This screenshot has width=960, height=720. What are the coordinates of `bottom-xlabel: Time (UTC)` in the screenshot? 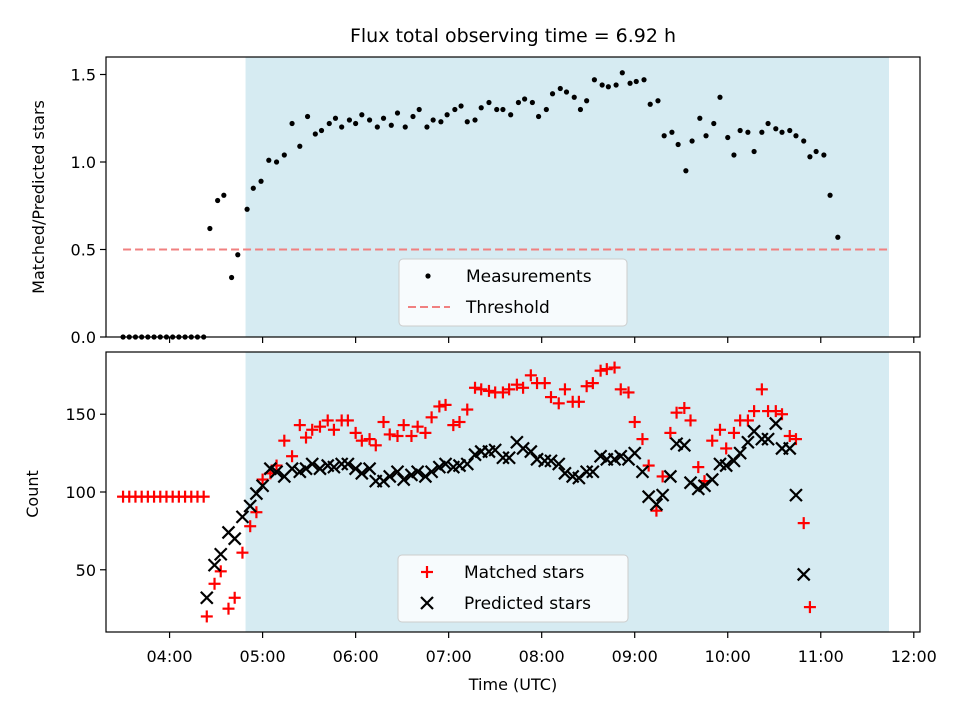 It's located at (512, 684).